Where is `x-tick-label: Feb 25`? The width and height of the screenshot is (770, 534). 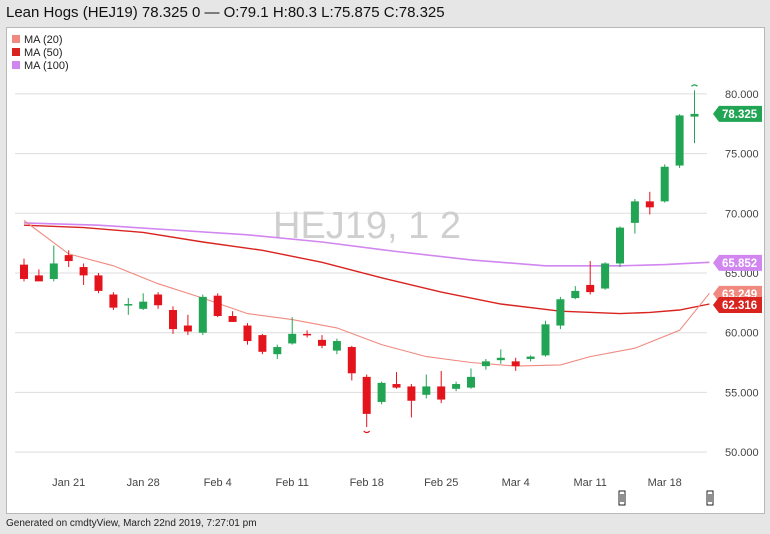
x-tick-label: Feb 25 is located at coordinates (441, 483).